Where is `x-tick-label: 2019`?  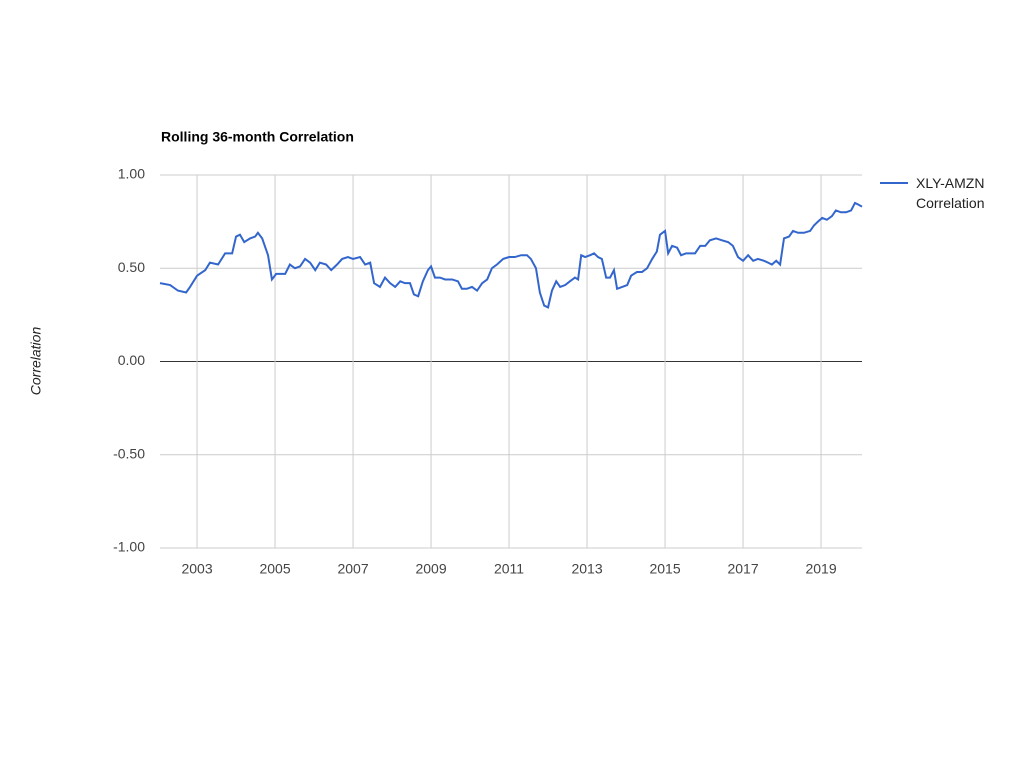 x-tick-label: 2019 is located at coordinates (820, 569).